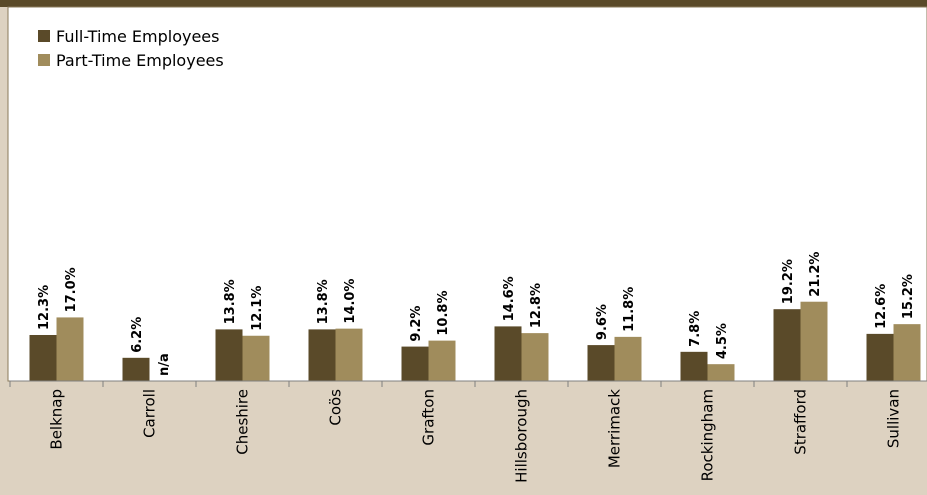  What do you see at coordinates (442, 360) in the screenshot?
I see `bar-part-time-grafton` at bounding box center [442, 360].